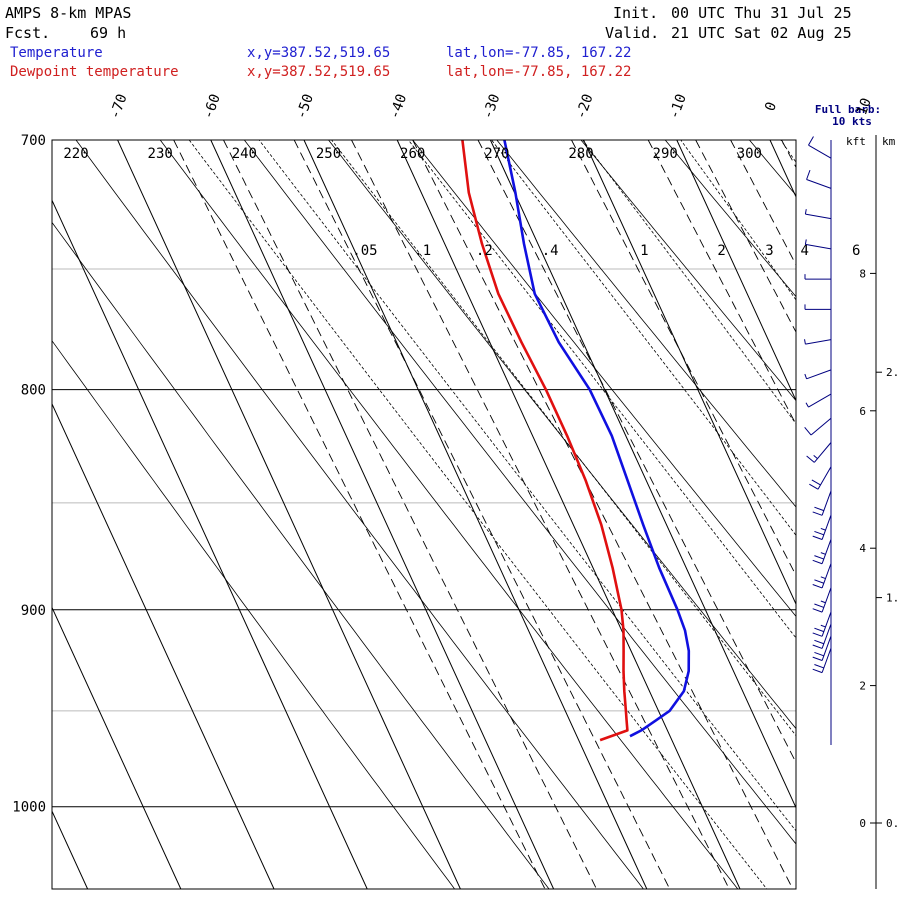  What do you see at coordinates (163, 645) in the screenshot?
I see `isotherm--90` at bounding box center [163, 645].